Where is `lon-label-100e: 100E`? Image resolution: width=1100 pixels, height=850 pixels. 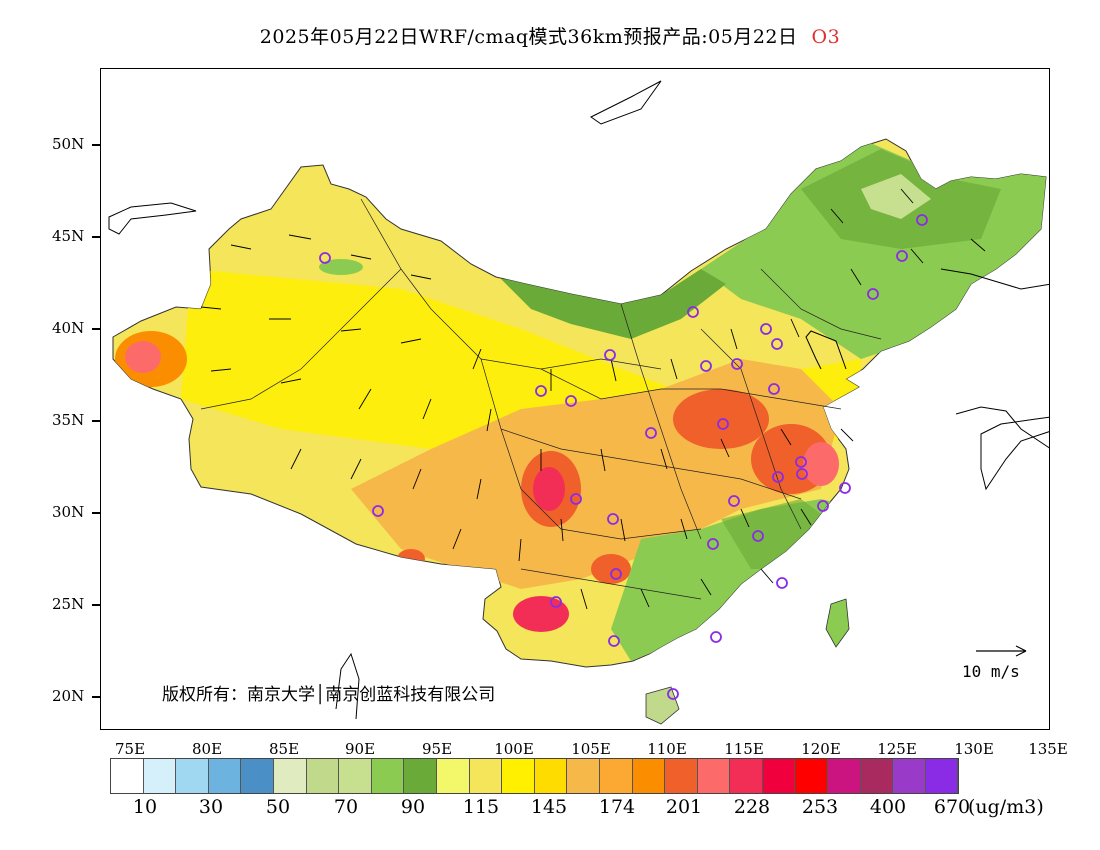
lon-label-100e: 100E is located at coordinates (514, 749).